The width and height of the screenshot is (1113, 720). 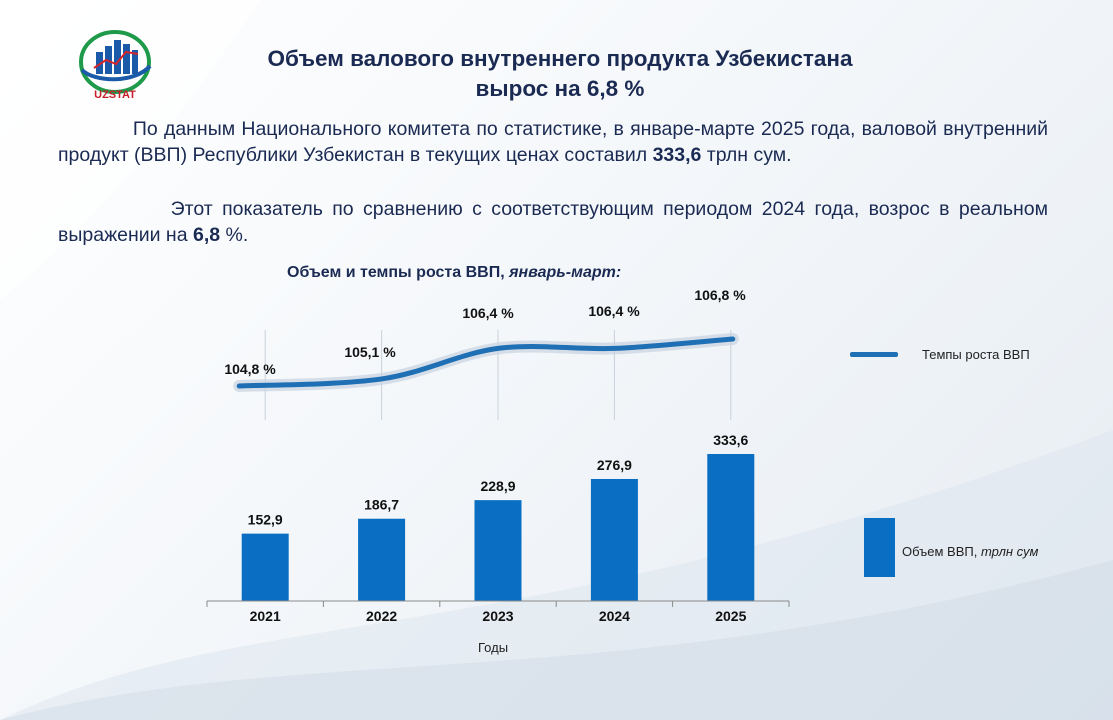 I want to click on line-value-label: 104,8 %, so click(x=250, y=369).